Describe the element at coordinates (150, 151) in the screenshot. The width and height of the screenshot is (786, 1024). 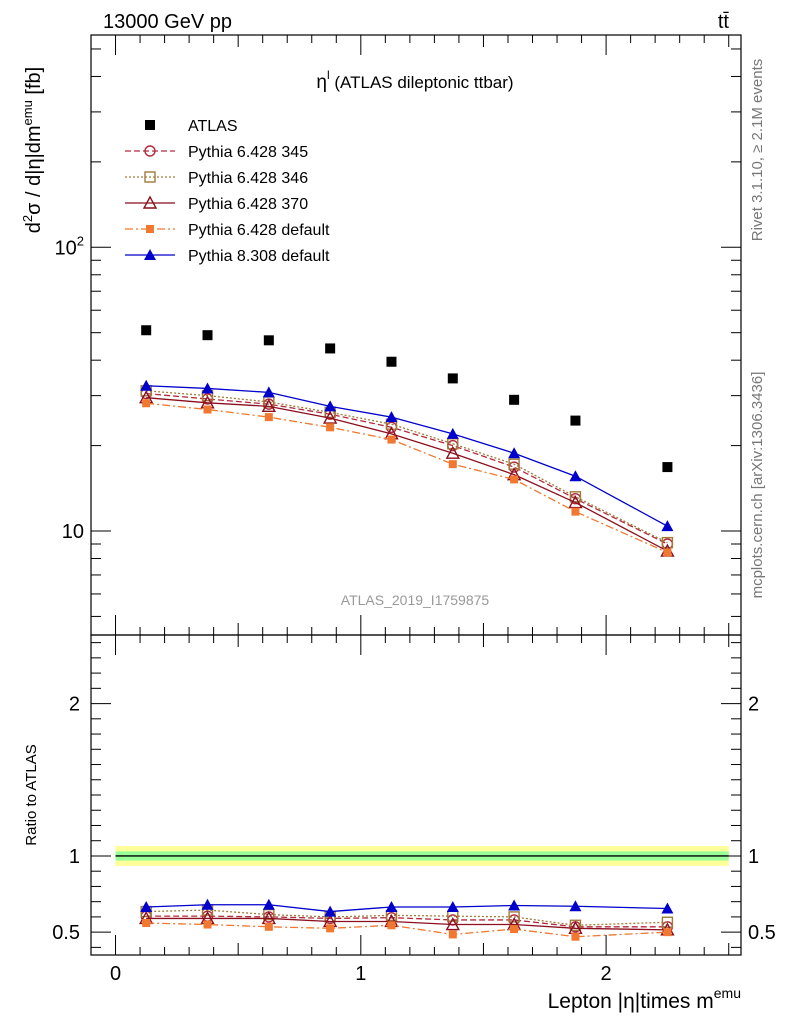
I see `marker-circle-open` at that location.